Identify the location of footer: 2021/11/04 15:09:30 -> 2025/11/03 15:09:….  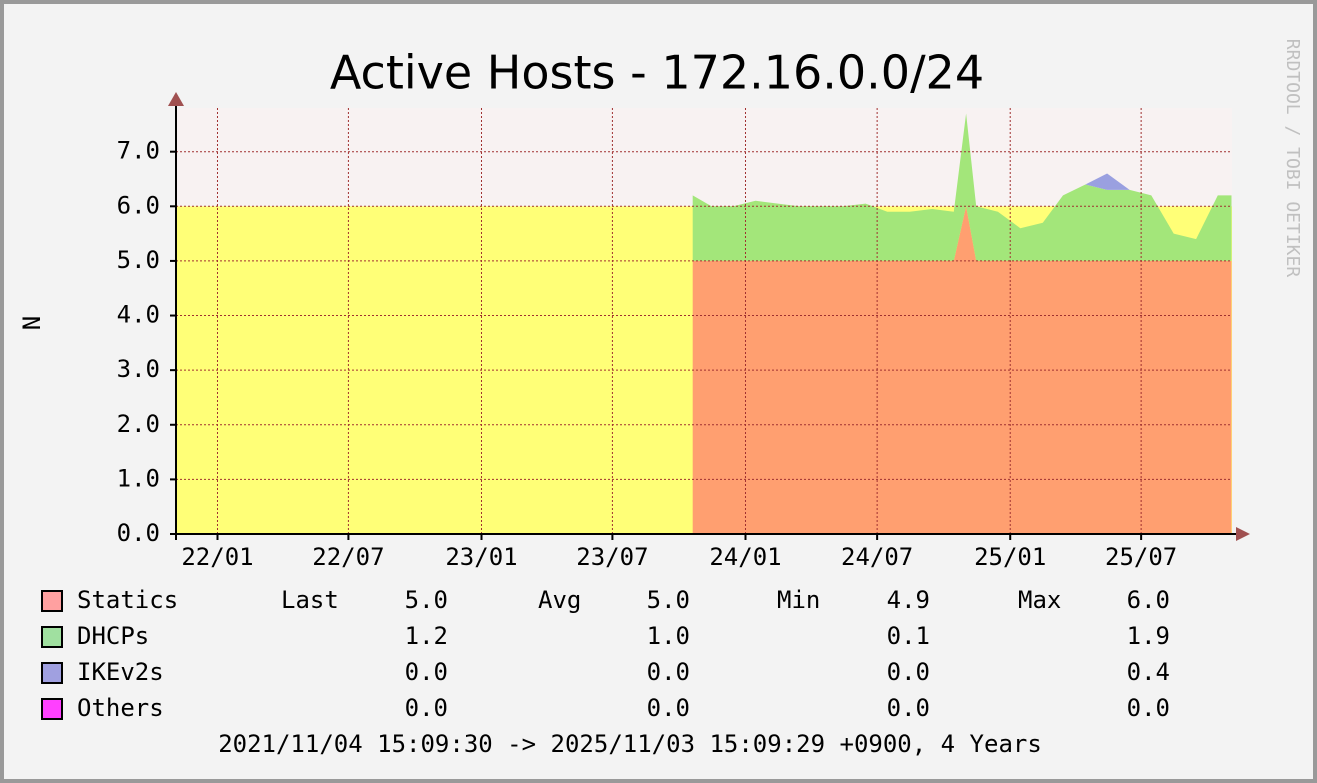
(630, 744).